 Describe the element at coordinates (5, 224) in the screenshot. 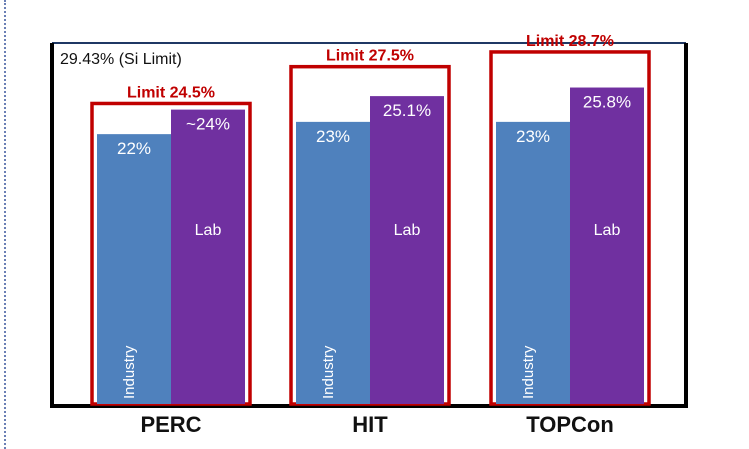

I see `page-left-border` at that location.